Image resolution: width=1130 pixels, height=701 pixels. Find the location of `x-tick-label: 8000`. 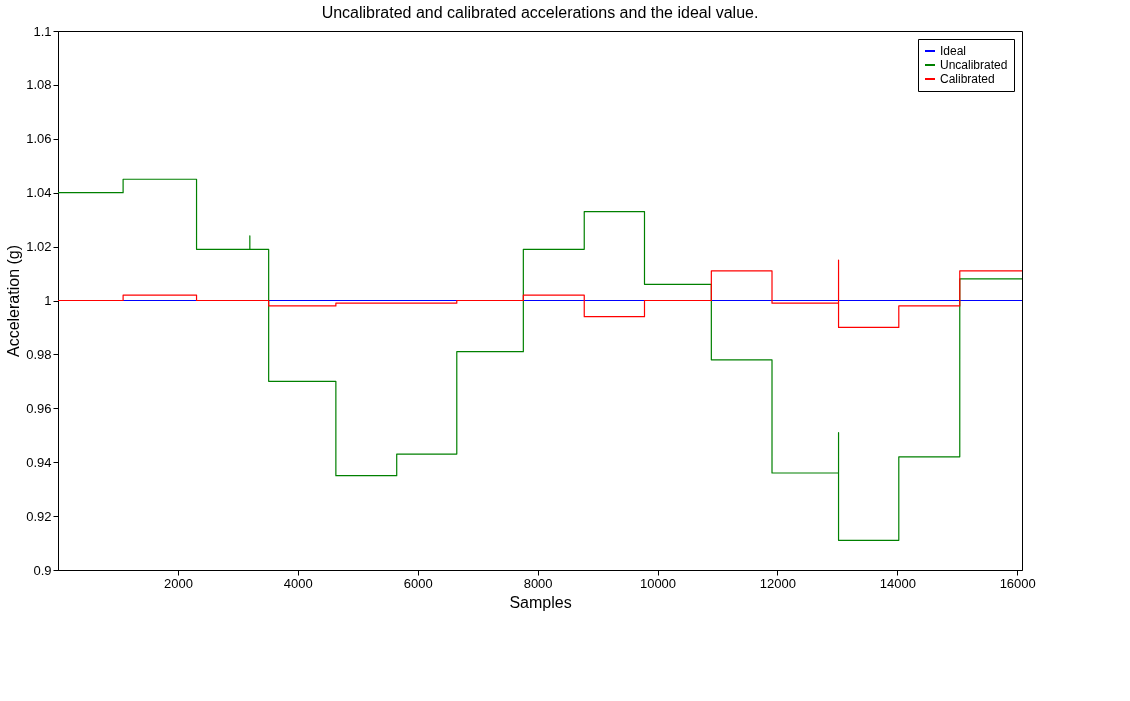

x-tick-label: 8000 is located at coordinates (538, 583).